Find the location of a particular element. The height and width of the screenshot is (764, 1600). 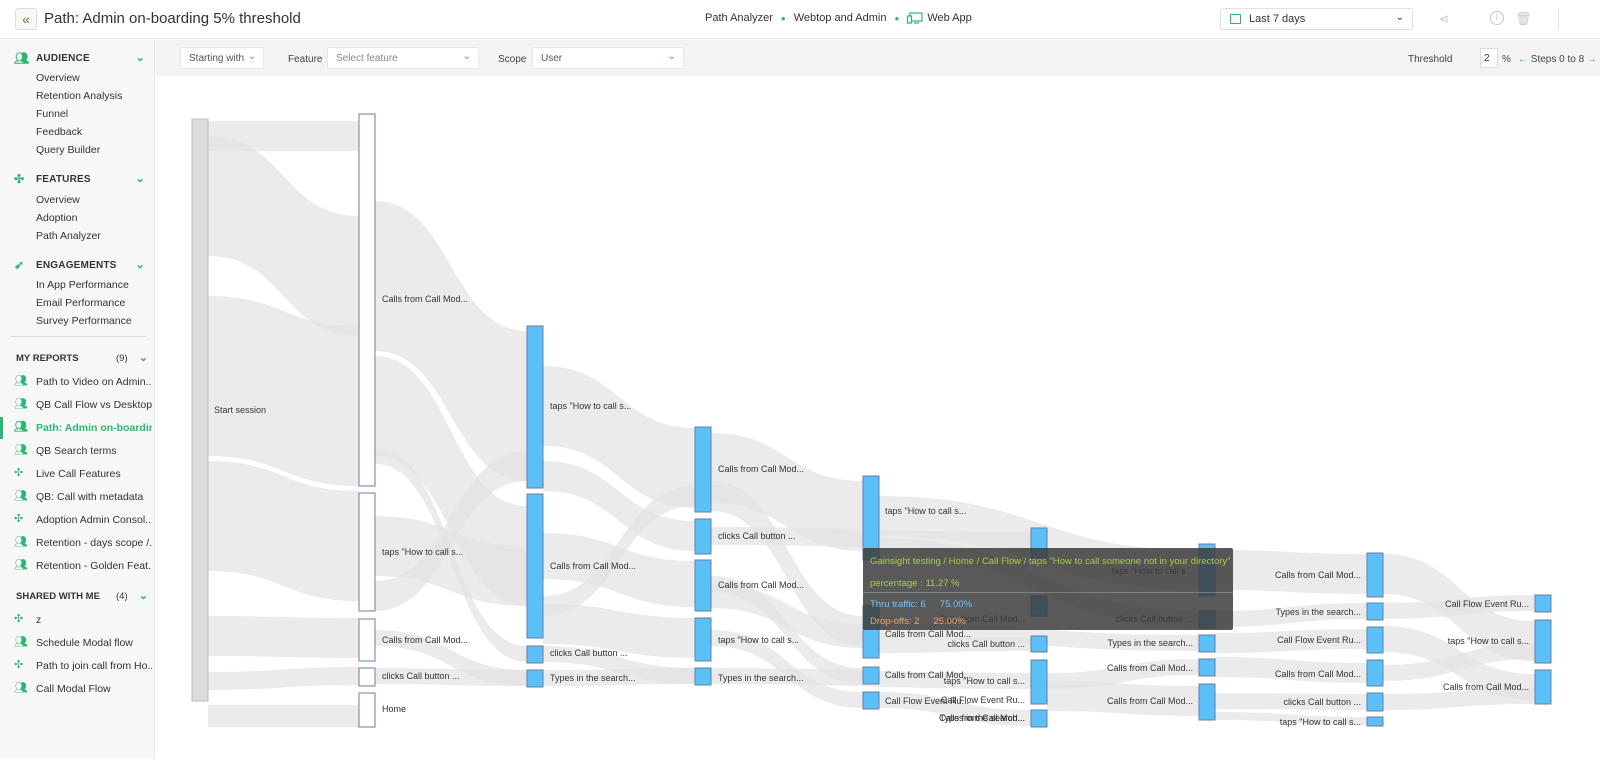

sidebar-item-overview: Overview is located at coordinates (58, 78).